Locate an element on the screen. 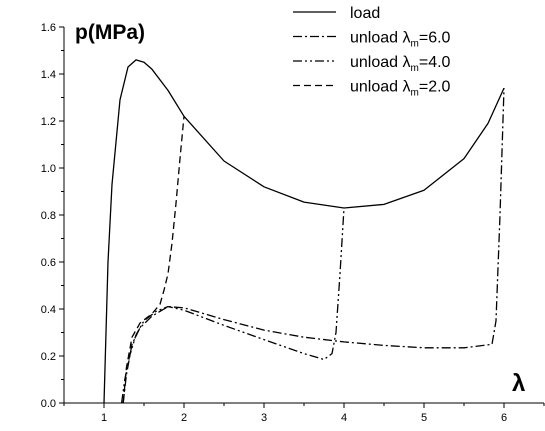  legend-label-0: load is located at coordinates (365, 13).